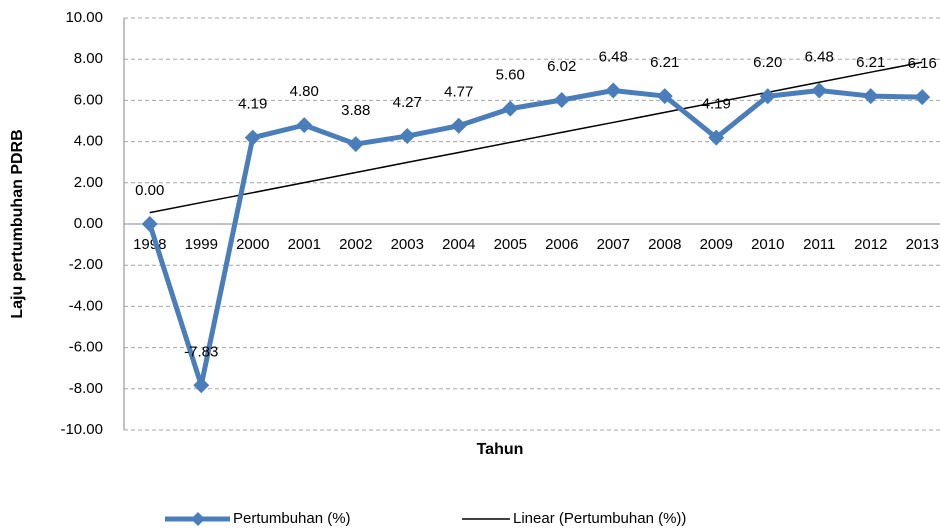 The image size is (940, 532). Describe the element at coordinates (767, 62) in the screenshot. I see `data-label: 6.20` at that location.